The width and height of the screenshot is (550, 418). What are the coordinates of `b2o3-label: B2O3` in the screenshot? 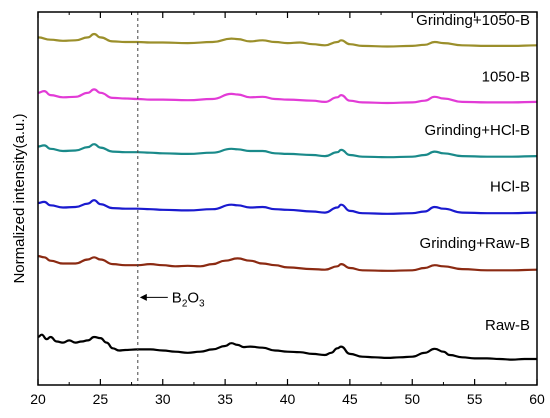 It's located at (188, 299).